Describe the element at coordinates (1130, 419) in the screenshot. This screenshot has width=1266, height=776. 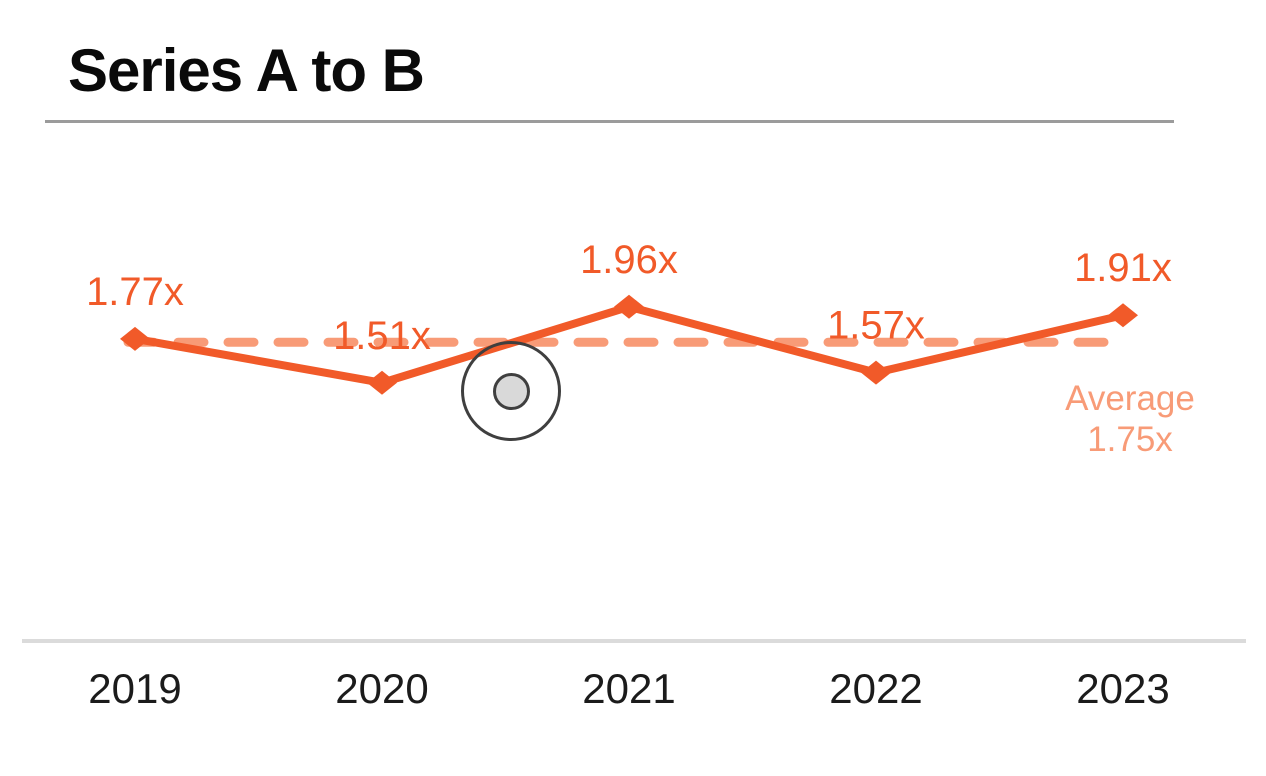
I see `average-line-label: Average 1.75x` at that location.